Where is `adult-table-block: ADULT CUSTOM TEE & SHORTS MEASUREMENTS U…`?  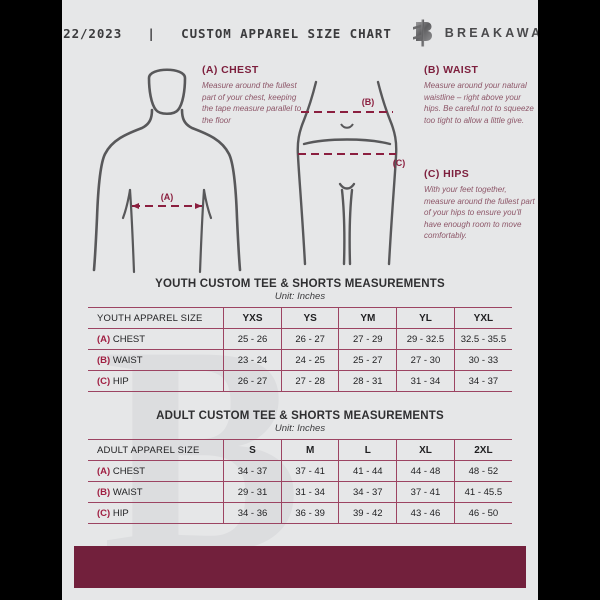
adult-table-block: ADULT CUSTOM TEE & SHORTS MEASUREMENTS U… is located at coordinates (300, 467).